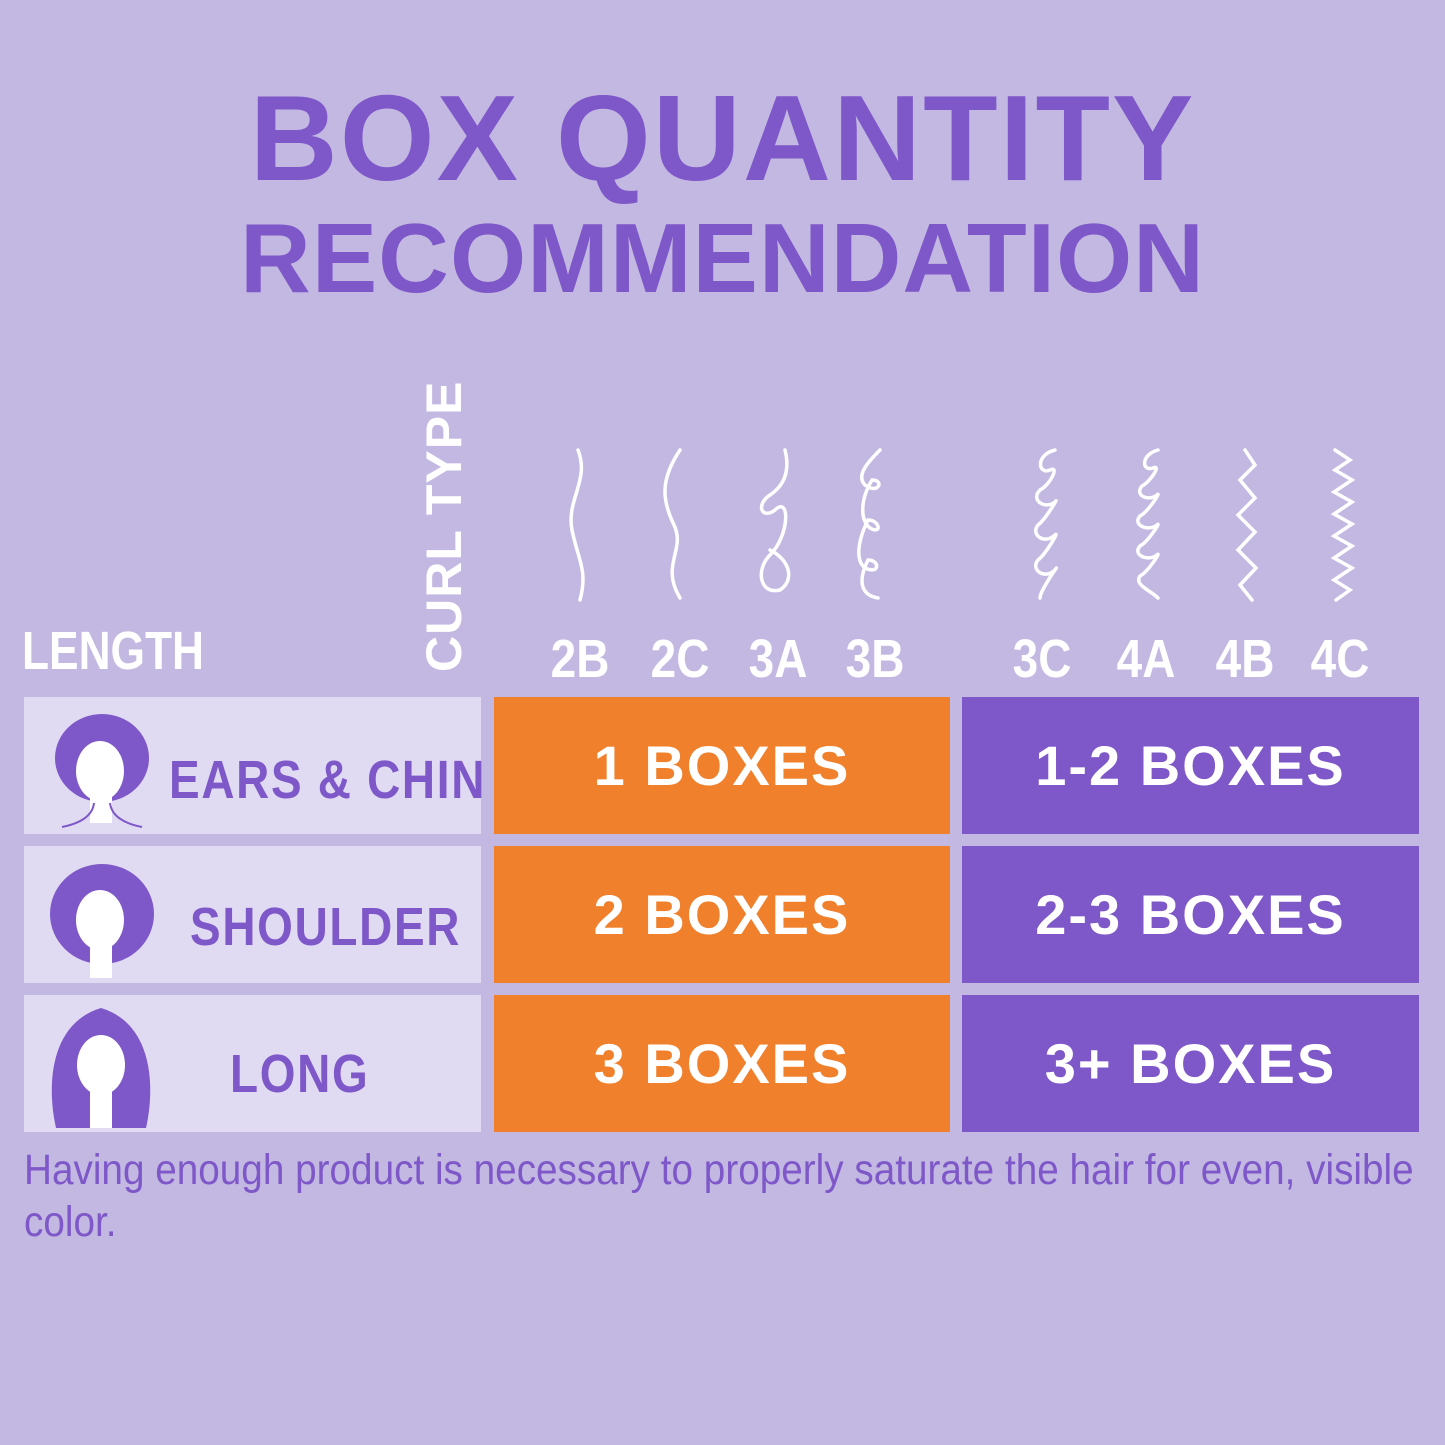  I want to click on length-label: EARS & CHIN, so click(328, 780).